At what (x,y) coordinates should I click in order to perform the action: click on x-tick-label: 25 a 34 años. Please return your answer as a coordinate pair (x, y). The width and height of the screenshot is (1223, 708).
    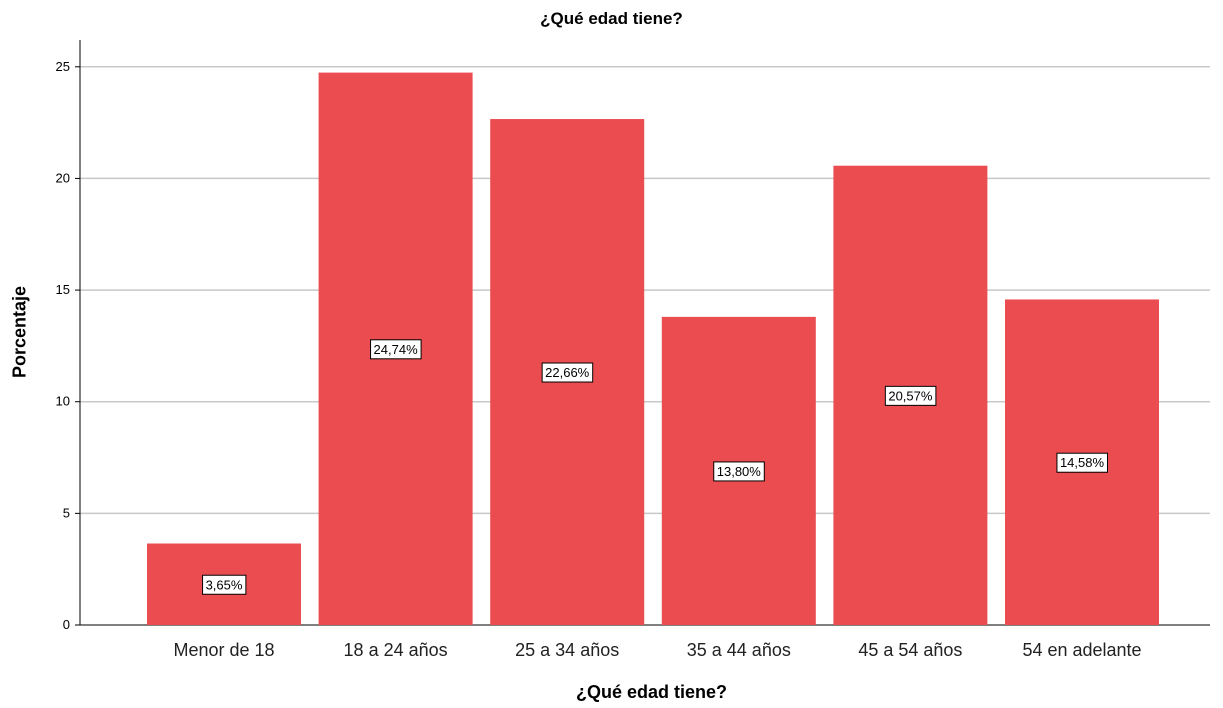
    Looking at the image, I should click on (567, 650).